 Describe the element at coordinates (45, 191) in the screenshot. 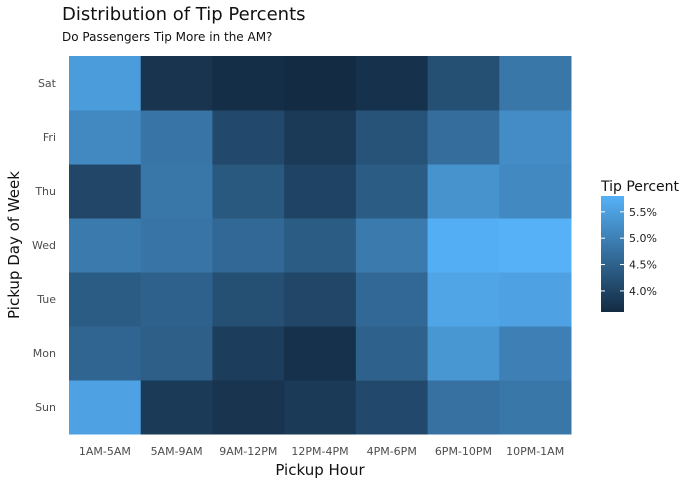

I see `y-tick-label: Thu` at that location.